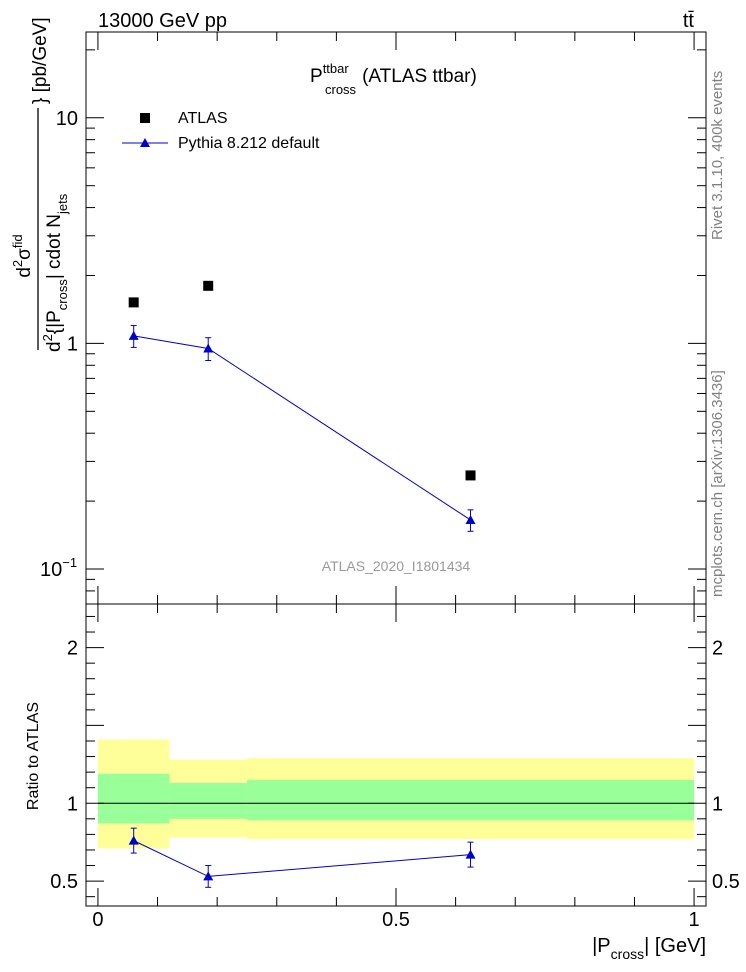  I want to click on x-tick-label: 0, so click(97, 920).